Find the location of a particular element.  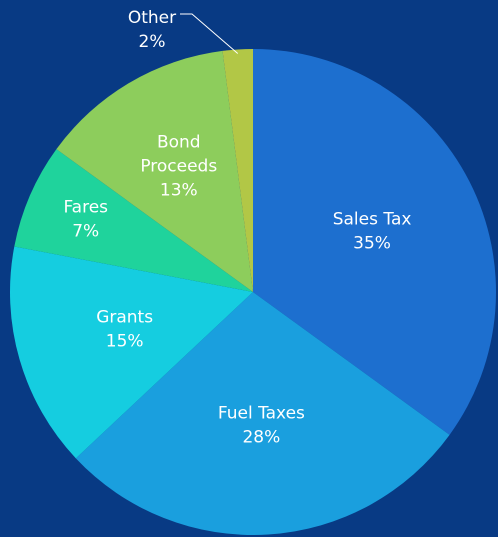

slice-label: Sales Tax is located at coordinates (372, 219).